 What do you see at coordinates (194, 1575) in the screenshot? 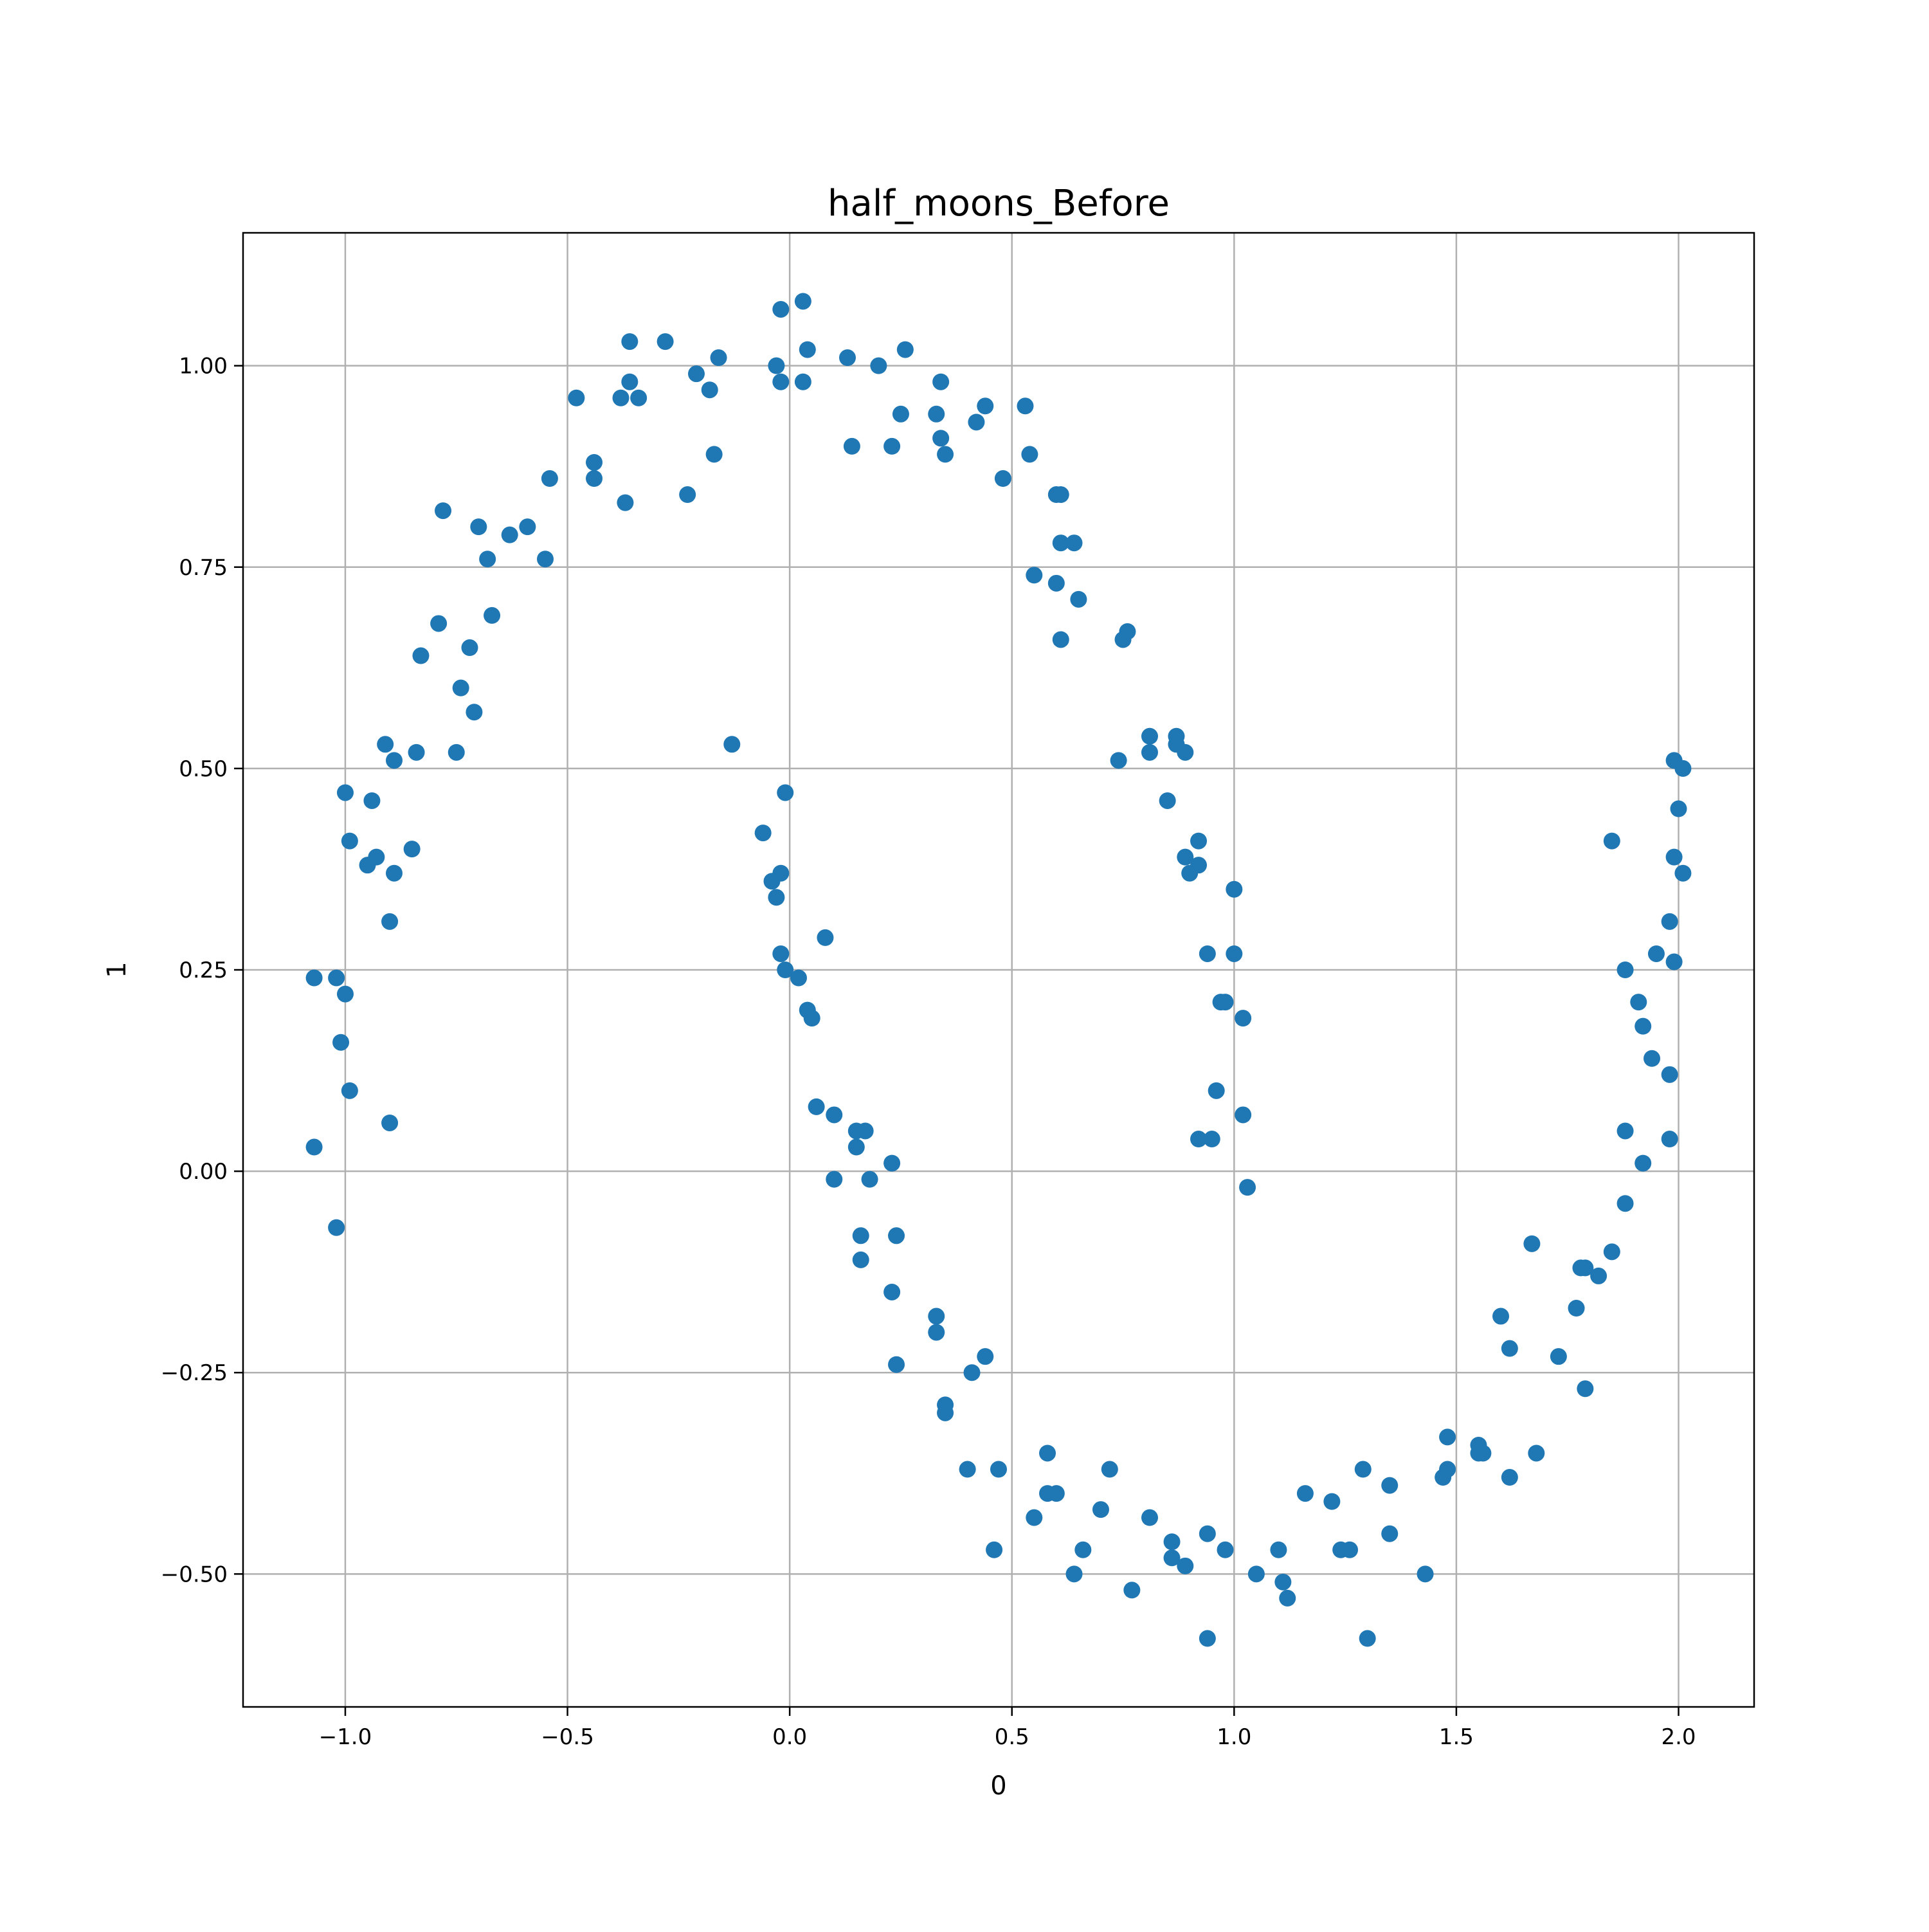
I see `y-tick-label: −0.50` at bounding box center [194, 1575].